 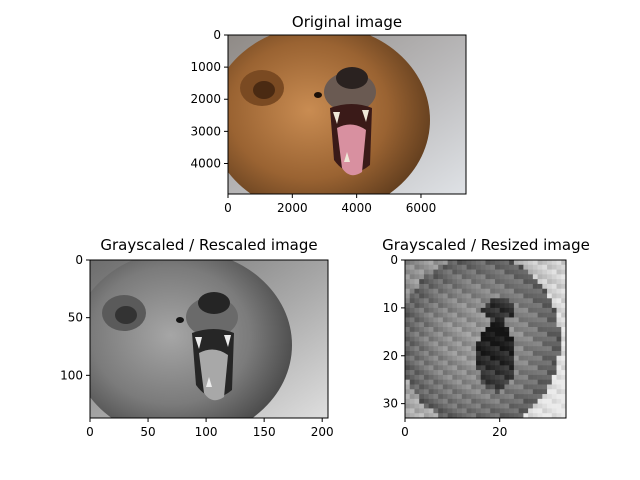 What do you see at coordinates (421, 208) in the screenshot?
I see `x-tick-label: 6000` at bounding box center [421, 208].